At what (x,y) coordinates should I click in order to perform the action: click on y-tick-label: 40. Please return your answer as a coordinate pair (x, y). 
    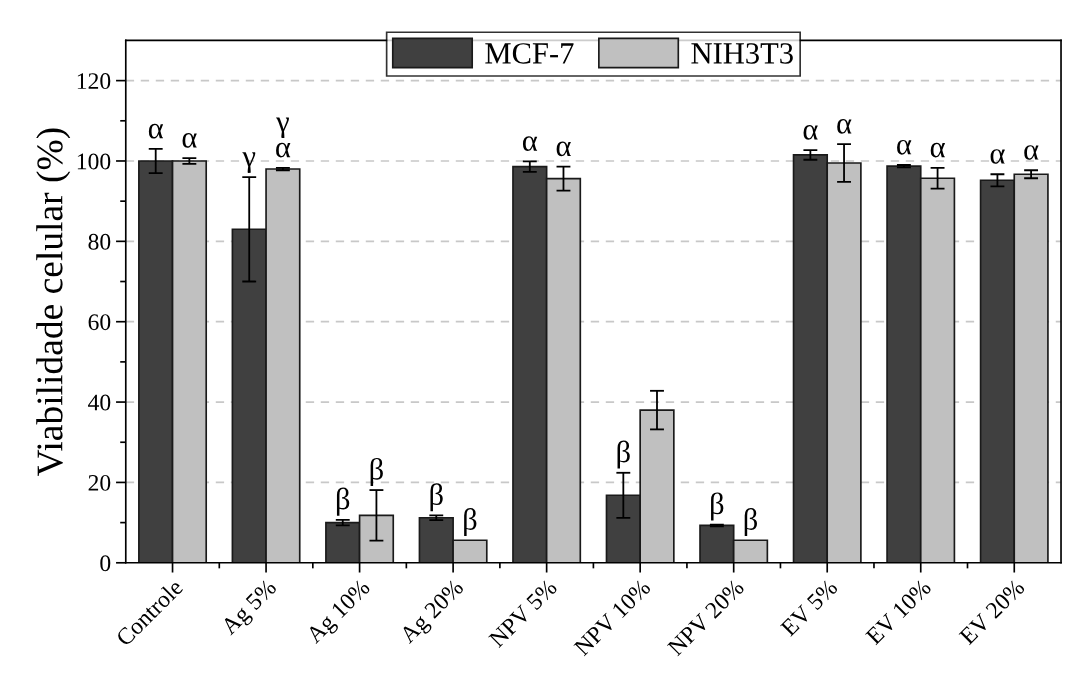
    Looking at the image, I should click on (99, 402).